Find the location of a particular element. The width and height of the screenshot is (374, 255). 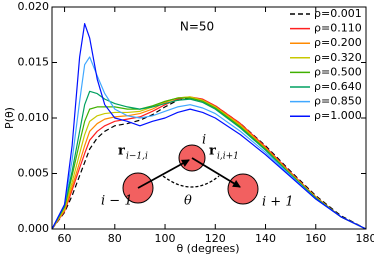

n-label: N=50 is located at coordinates (197, 27).